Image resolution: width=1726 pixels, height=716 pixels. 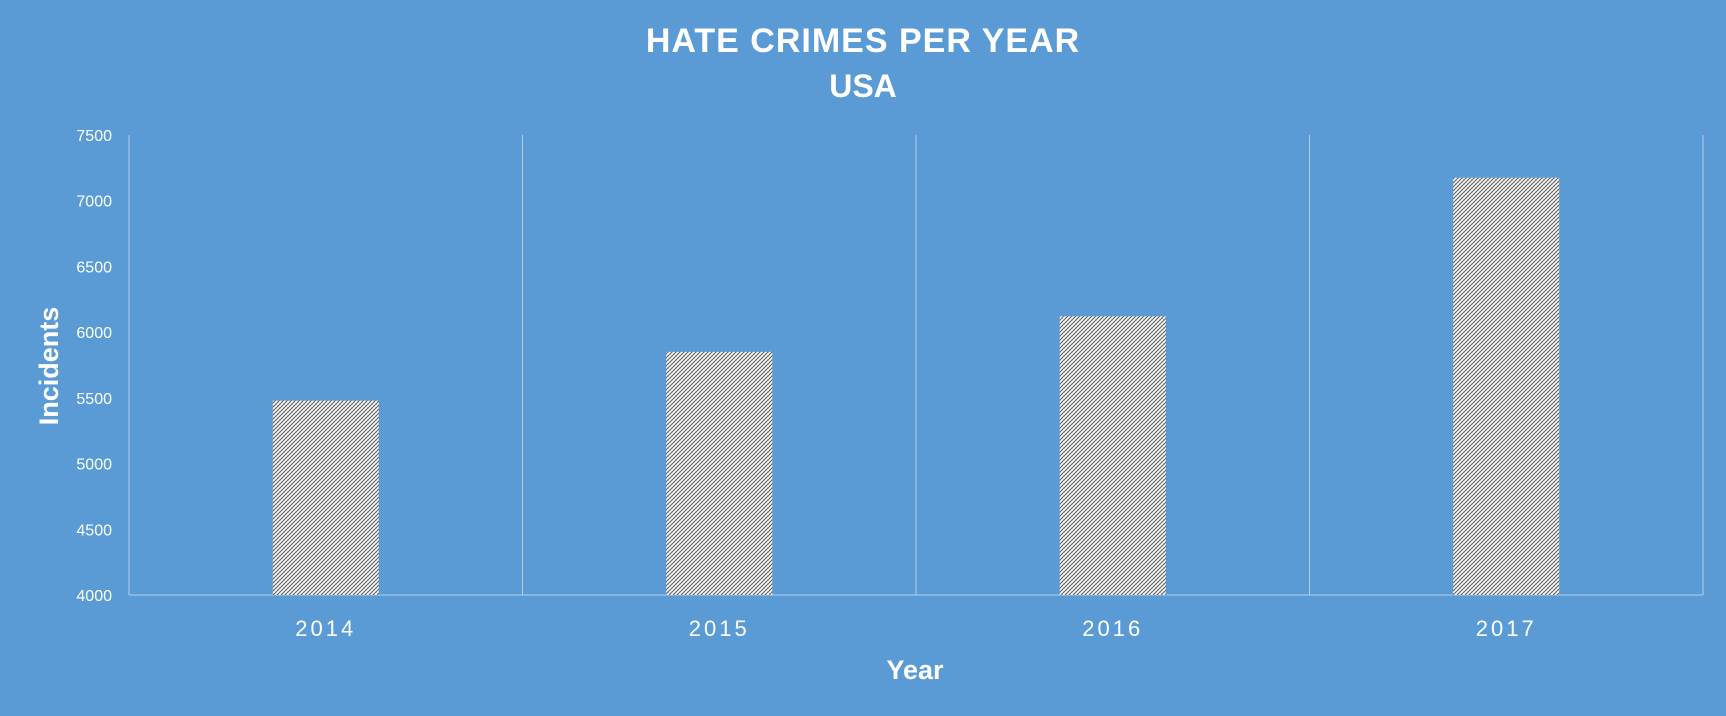 What do you see at coordinates (94, 596) in the screenshot?
I see `y-tick-label: 4000` at bounding box center [94, 596].